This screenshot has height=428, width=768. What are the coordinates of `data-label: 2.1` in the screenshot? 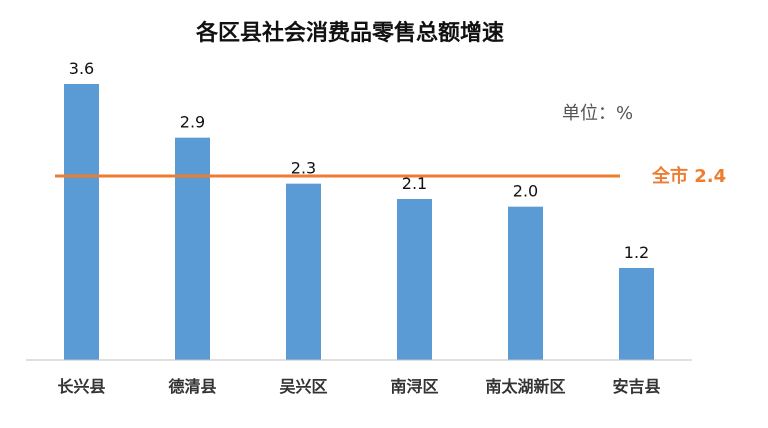 It's located at (414, 183).